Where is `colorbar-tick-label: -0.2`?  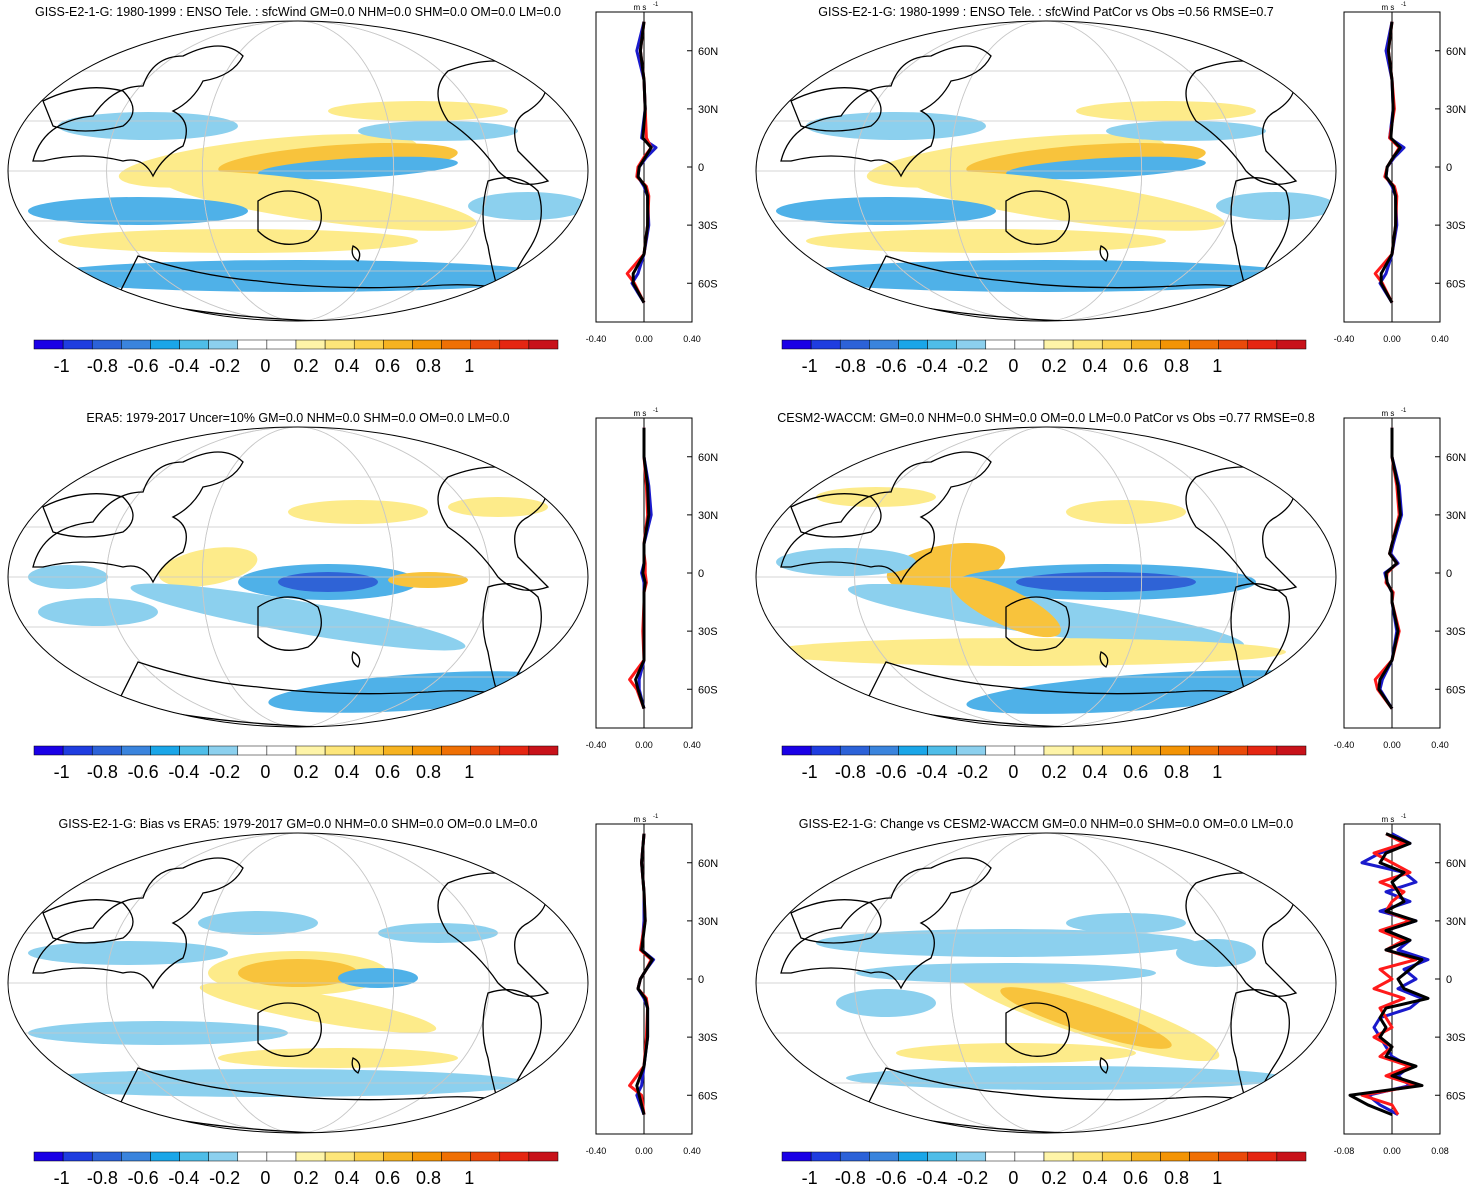 colorbar-tick-label: -0.2 is located at coordinates (224, 772).